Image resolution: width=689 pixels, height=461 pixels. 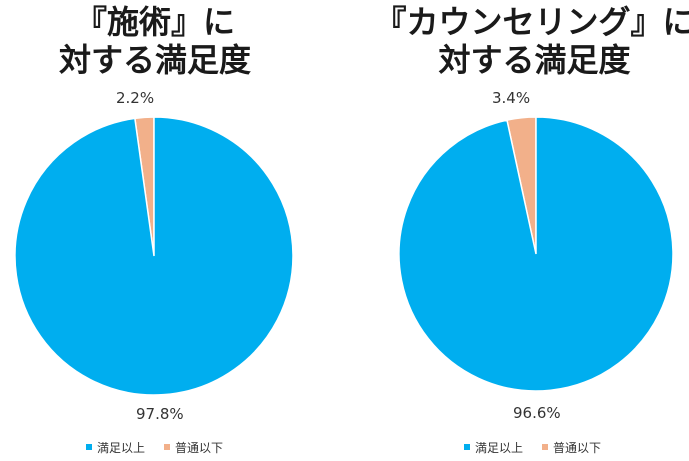 What do you see at coordinates (511, 98) in the screenshot?
I see `data-label-neutral-or-below: 3.4%` at bounding box center [511, 98].